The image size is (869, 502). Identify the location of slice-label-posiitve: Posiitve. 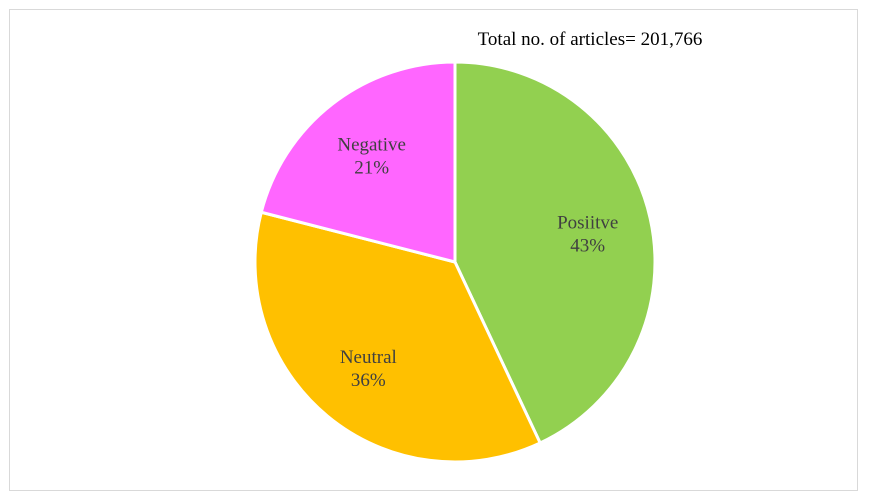
(587, 222).